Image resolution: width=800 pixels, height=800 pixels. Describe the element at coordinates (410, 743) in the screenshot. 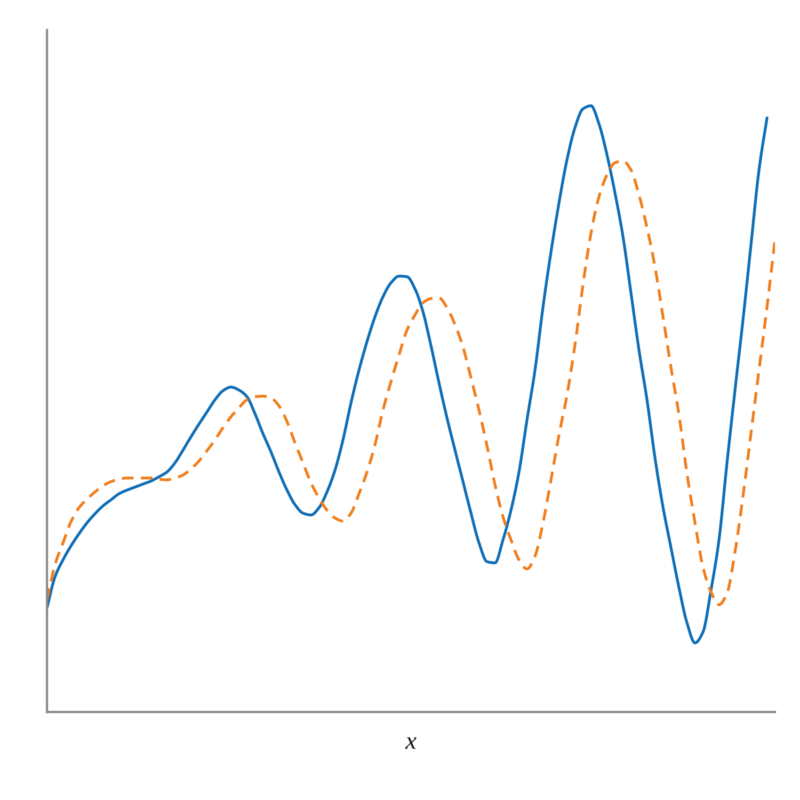

I see `x-axis-title: x` at that location.